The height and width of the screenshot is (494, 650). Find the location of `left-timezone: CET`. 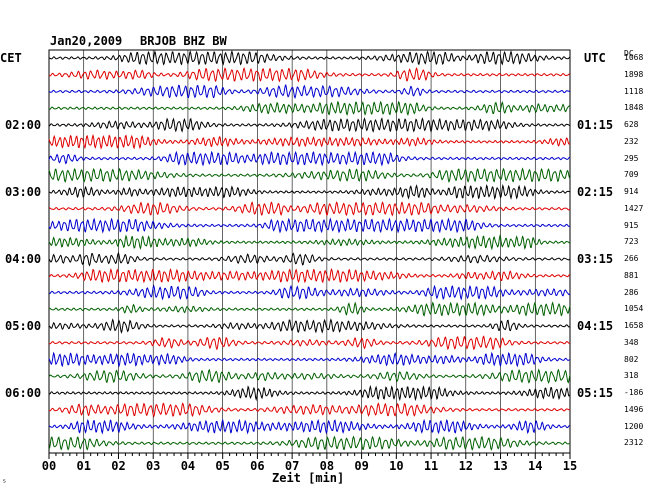

left-timezone: CET is located at coordinates (11, 58).